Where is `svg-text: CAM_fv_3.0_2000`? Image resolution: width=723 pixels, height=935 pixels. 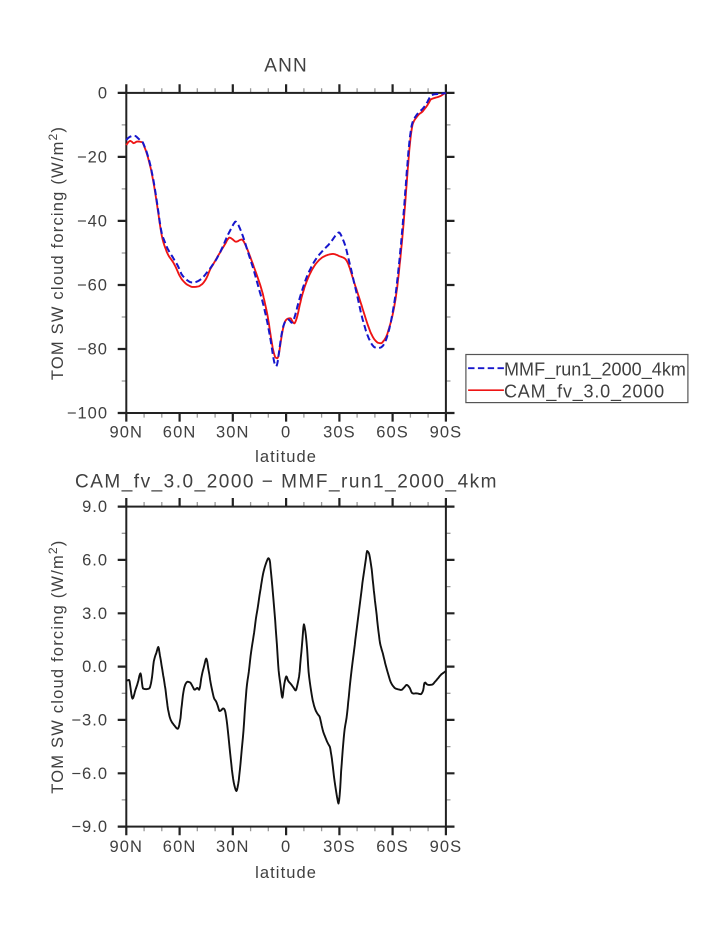 svg-text: CAM_fv_3.0_2000 is located at coordinates (584, 392).